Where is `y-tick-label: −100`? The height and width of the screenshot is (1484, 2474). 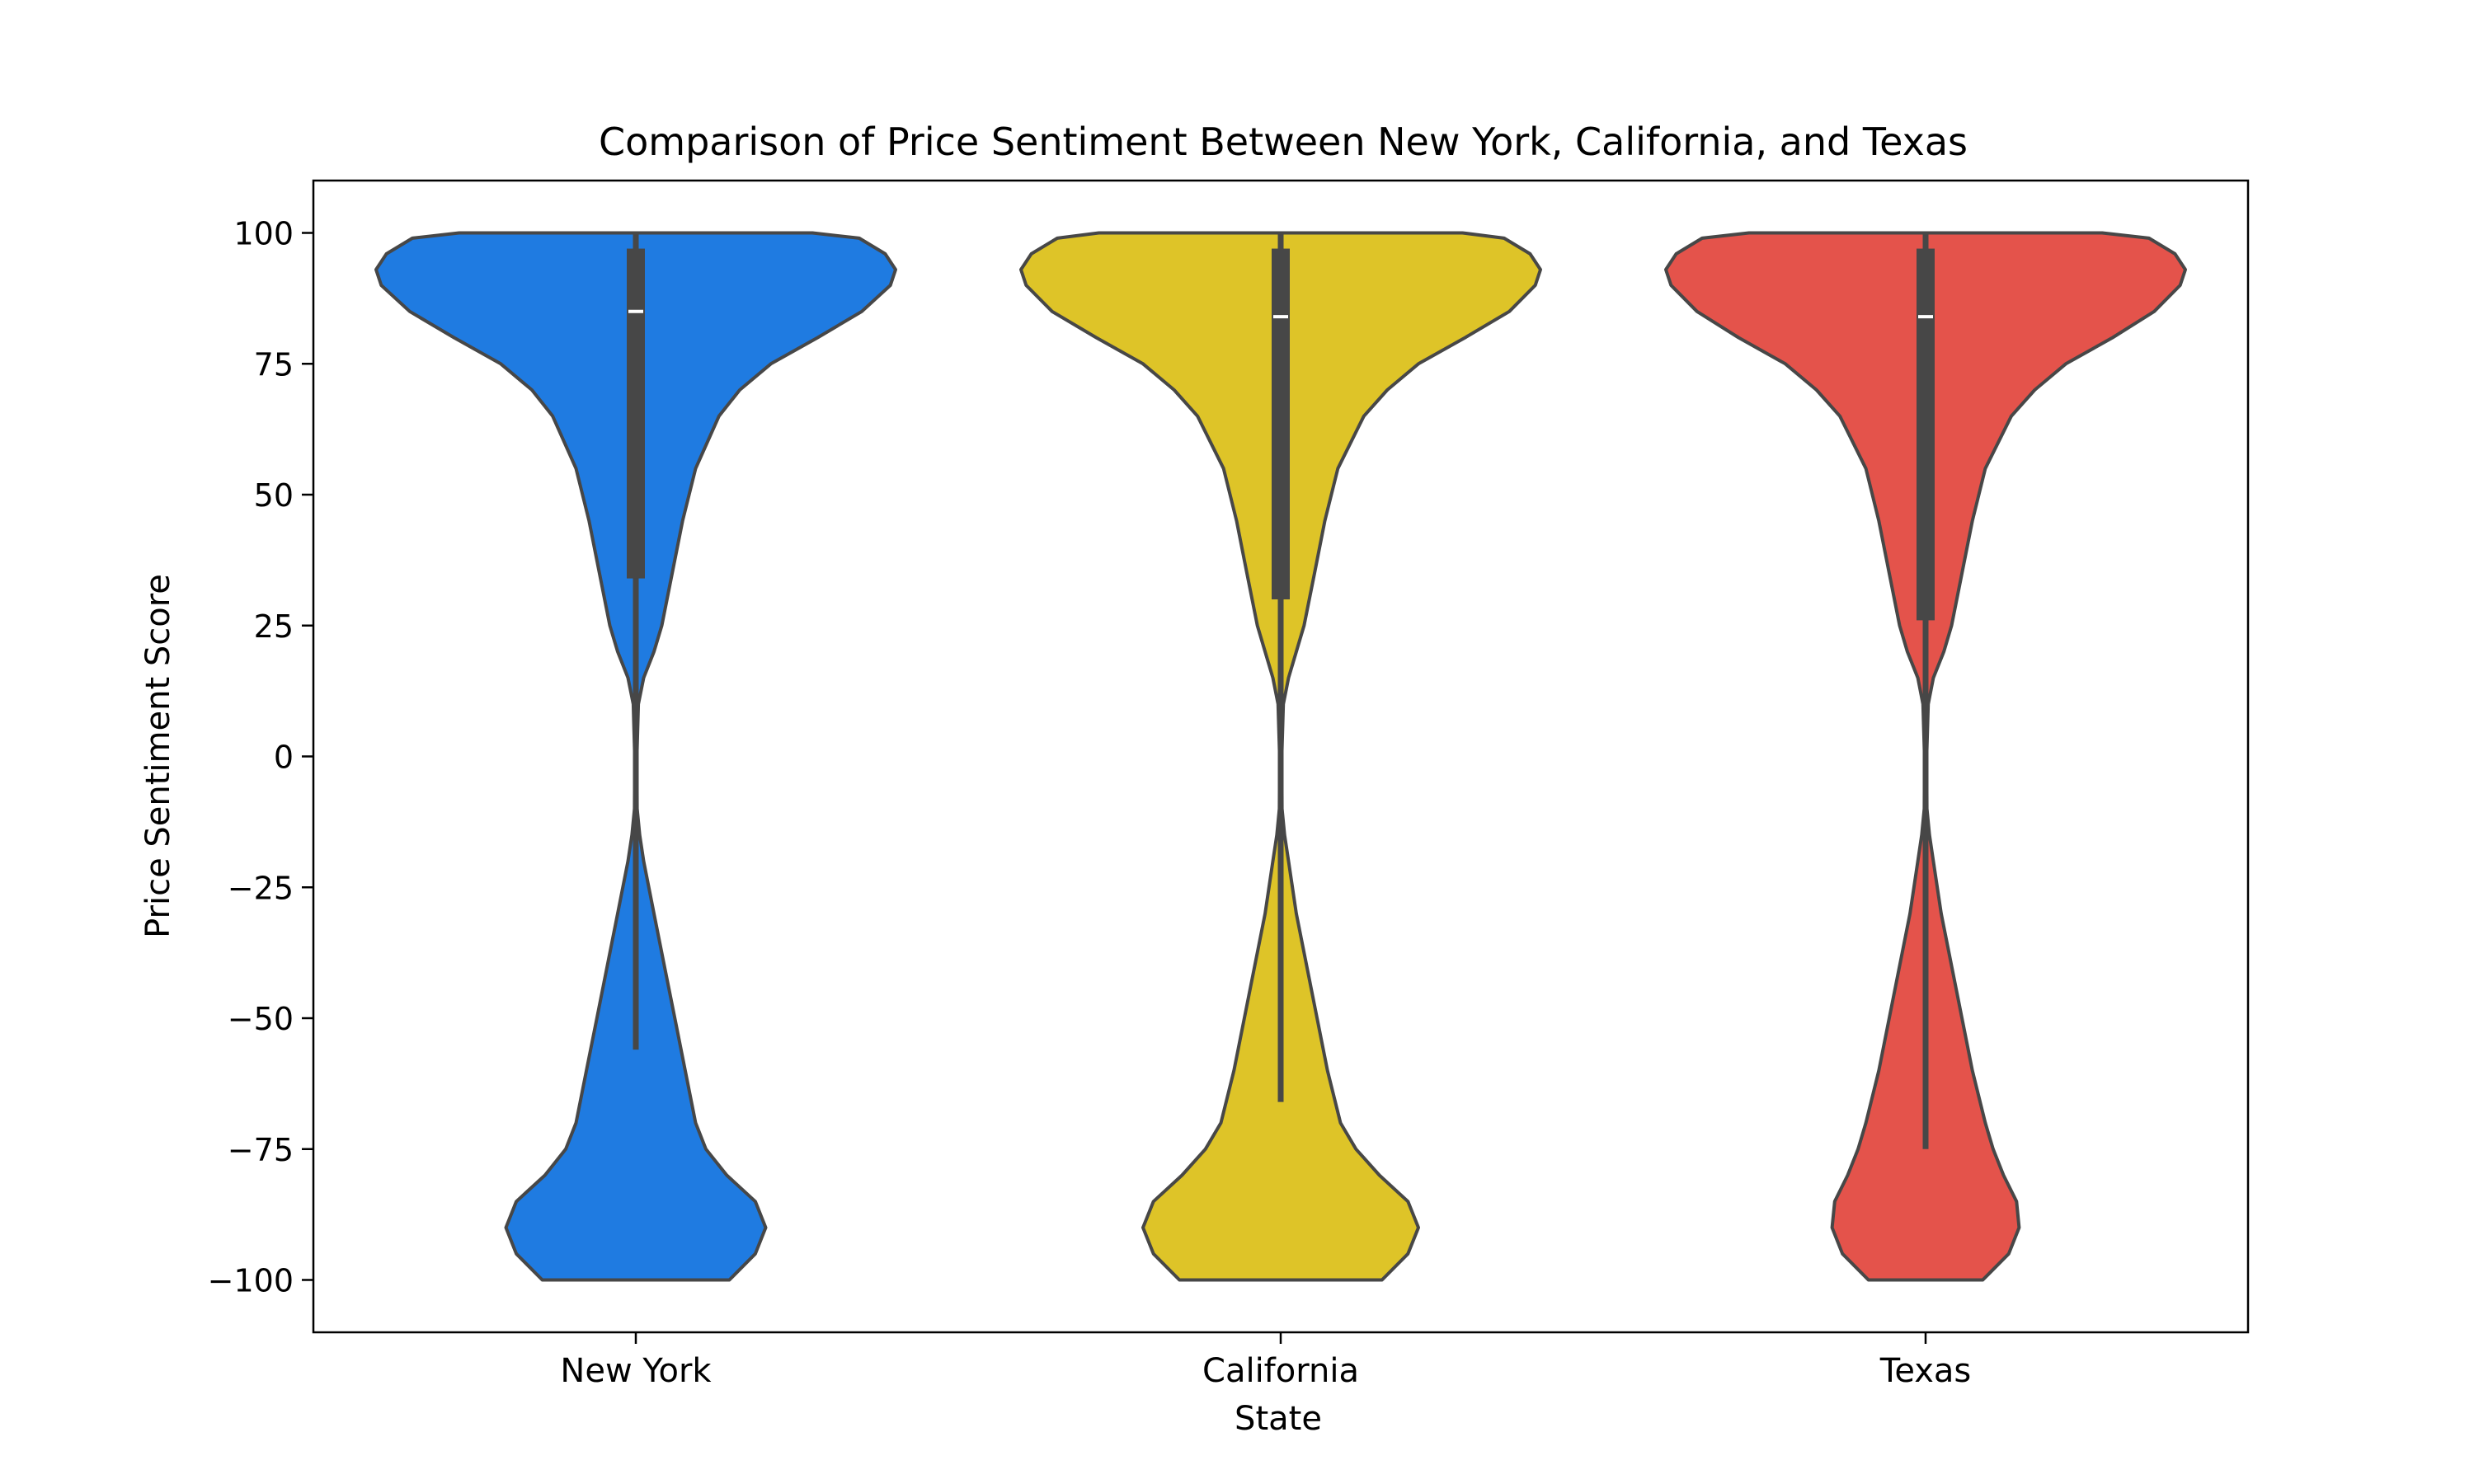 y-tick-label: −100 is located at coordinates (251, 1281).